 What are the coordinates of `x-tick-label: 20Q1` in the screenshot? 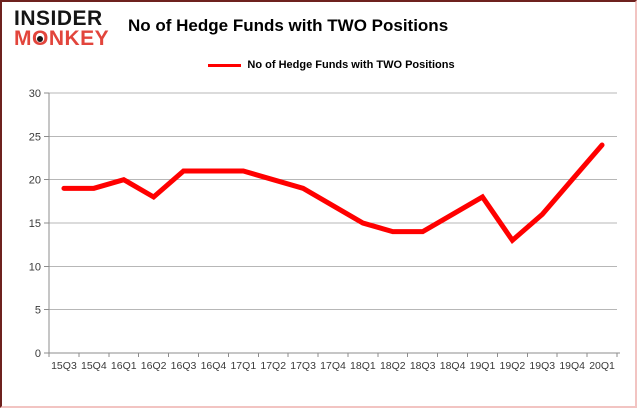 It's located at (602, 366).